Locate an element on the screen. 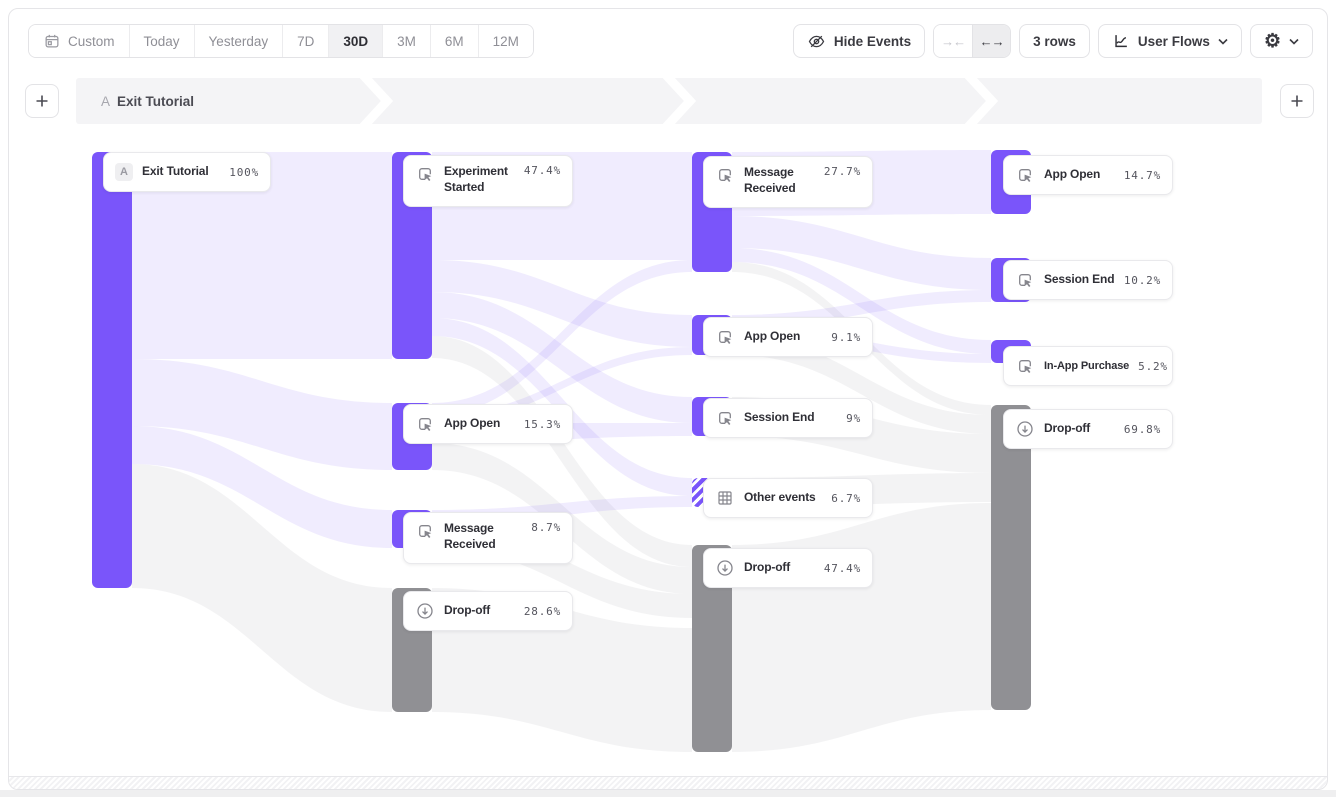 The image size is (1336, 797). hide-events-label: Hide Events is located at coordinates (872, 41).